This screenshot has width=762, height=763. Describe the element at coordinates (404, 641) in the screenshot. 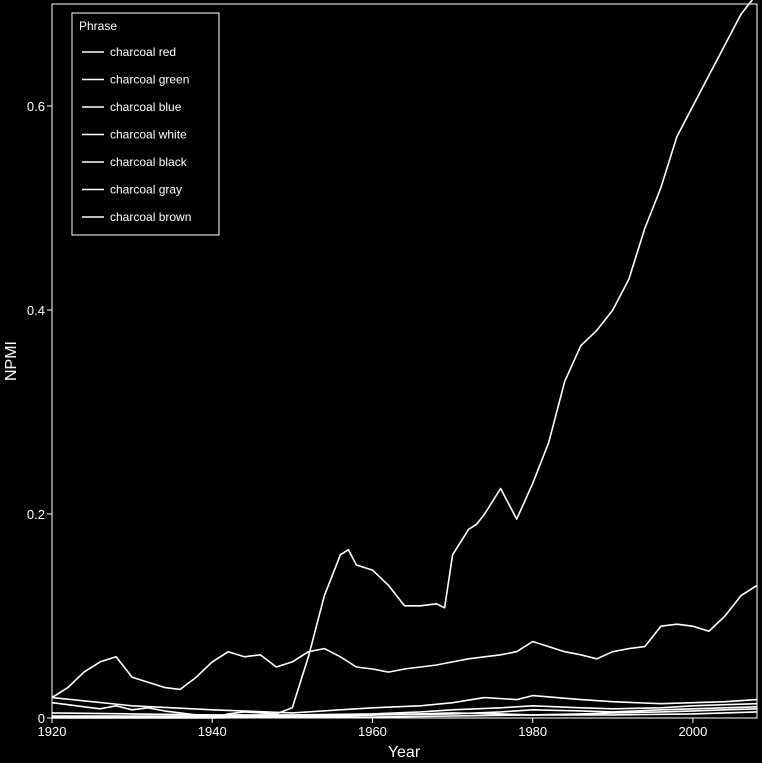

I see `series-line-charcoal-green` at that location.